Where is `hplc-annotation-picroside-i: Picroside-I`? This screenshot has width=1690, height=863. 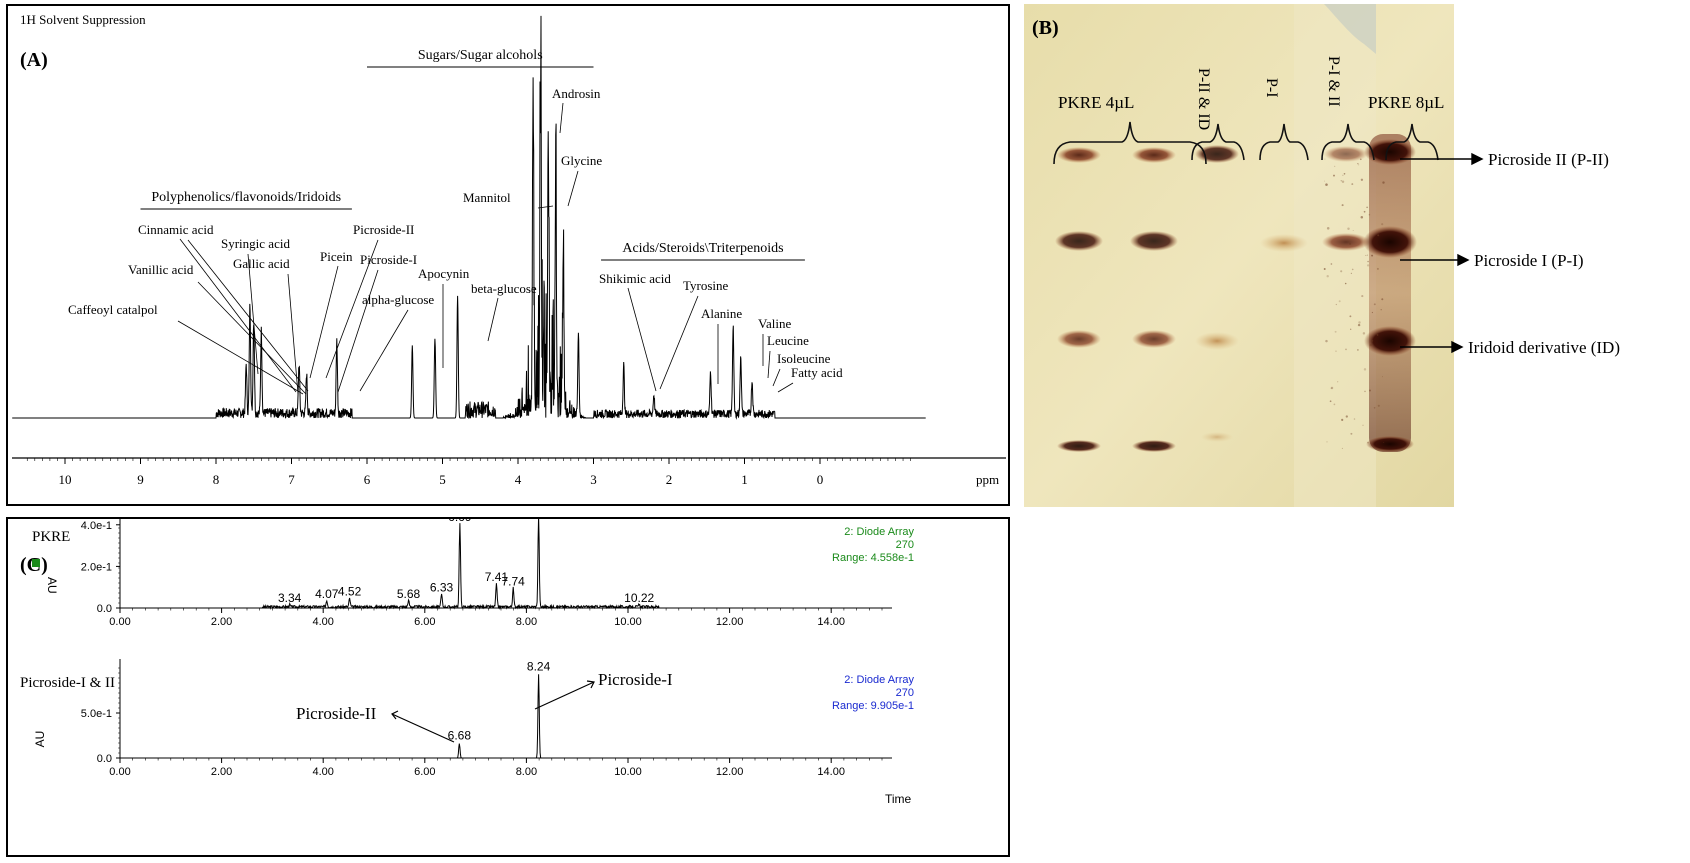 hplc-annotation-picroside-i: Picroside-I is located at coordinates (635, 679).